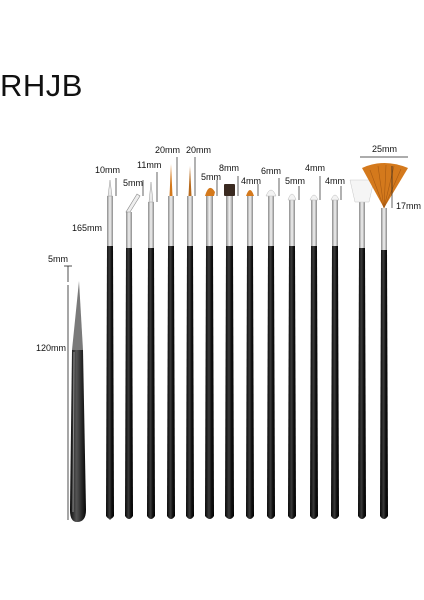 The image size is (424, 600). Describe the element at coordinates (87, 228) in the screenshot. I see `brush-length-label: 165mm` at that location.